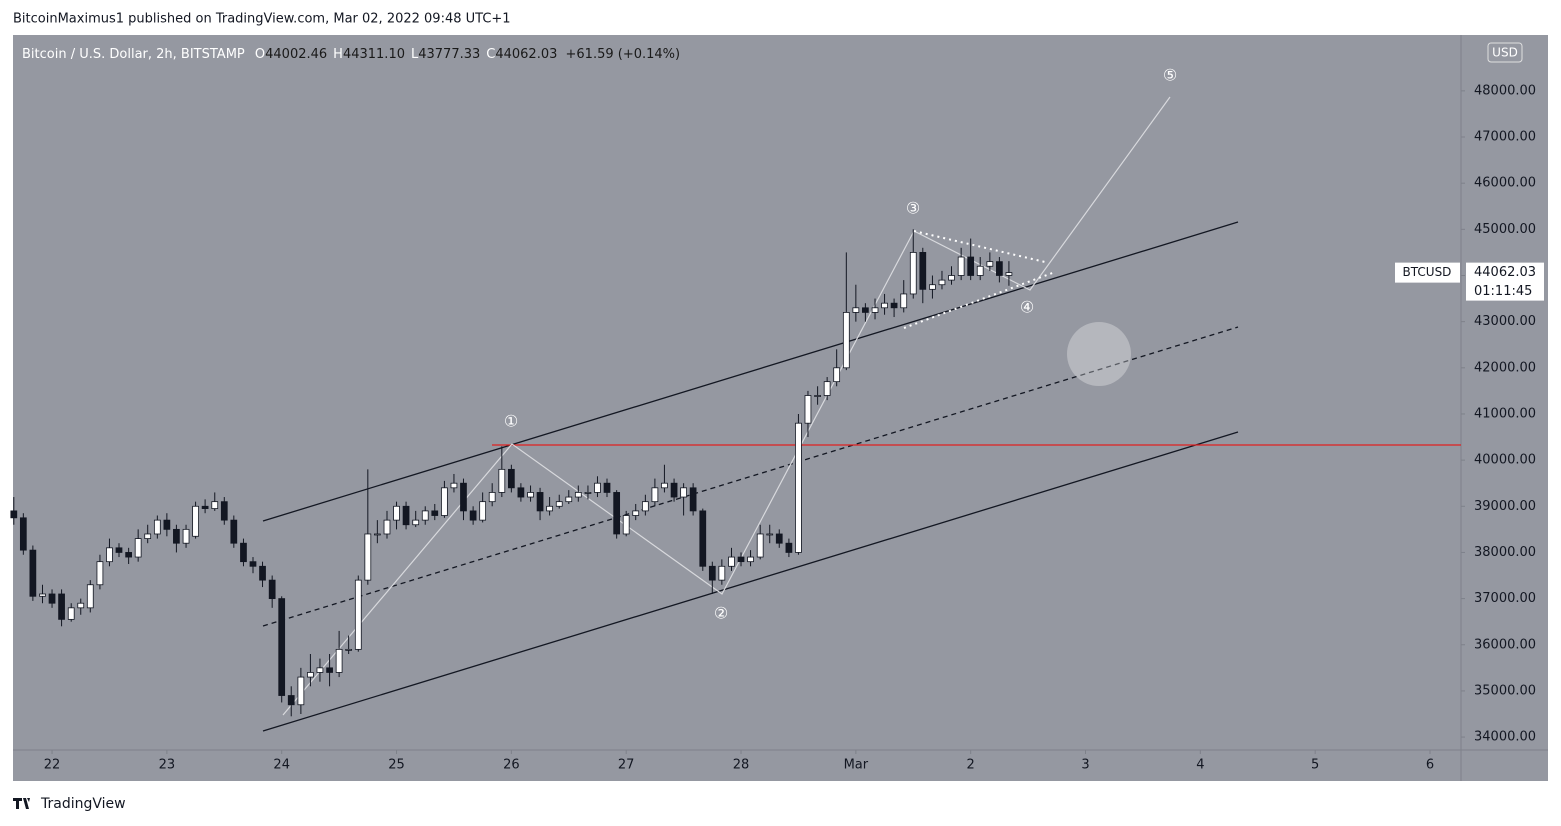 Image resolution: width=1561 pixels, height=826 pixels. What do you see at coordinates (1503, 291) in the screenshot?
I see `countdown: 01:11:45` at bounding box center [1503, 291].